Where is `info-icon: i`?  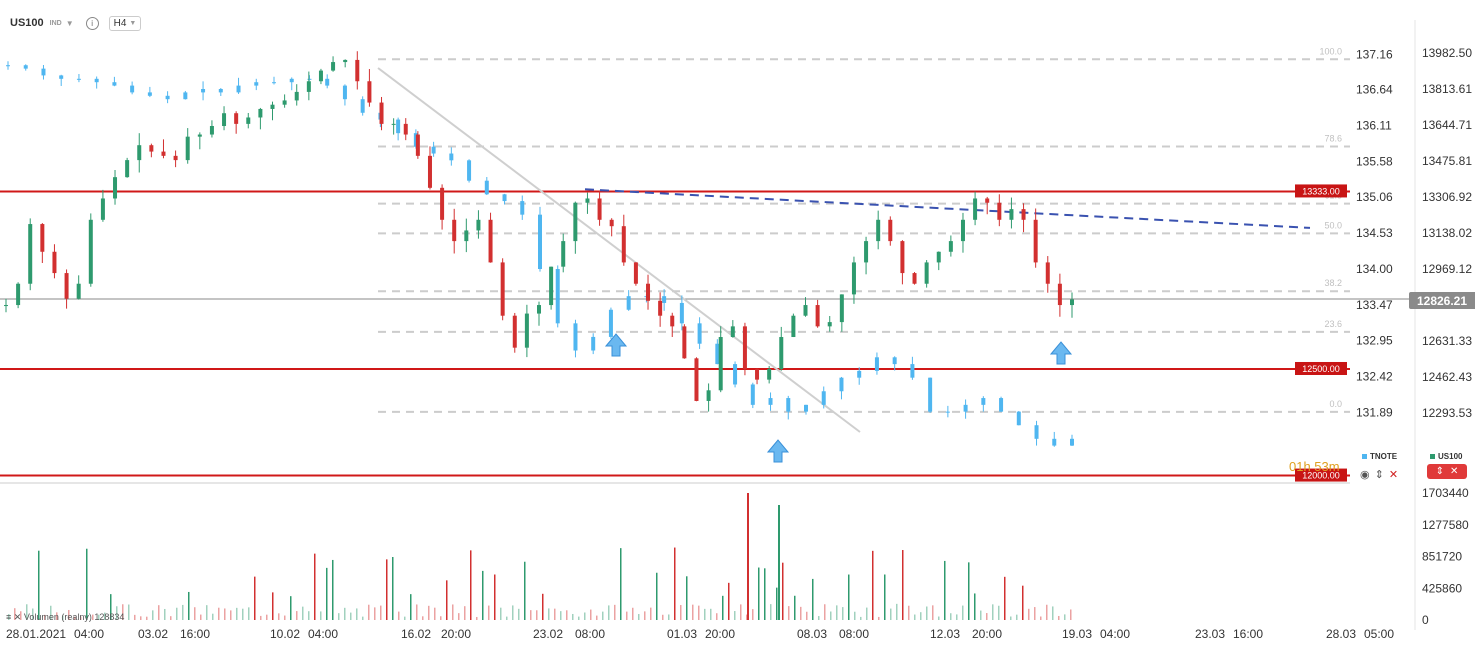
info-icon: i is located at coordinates (92, 23).